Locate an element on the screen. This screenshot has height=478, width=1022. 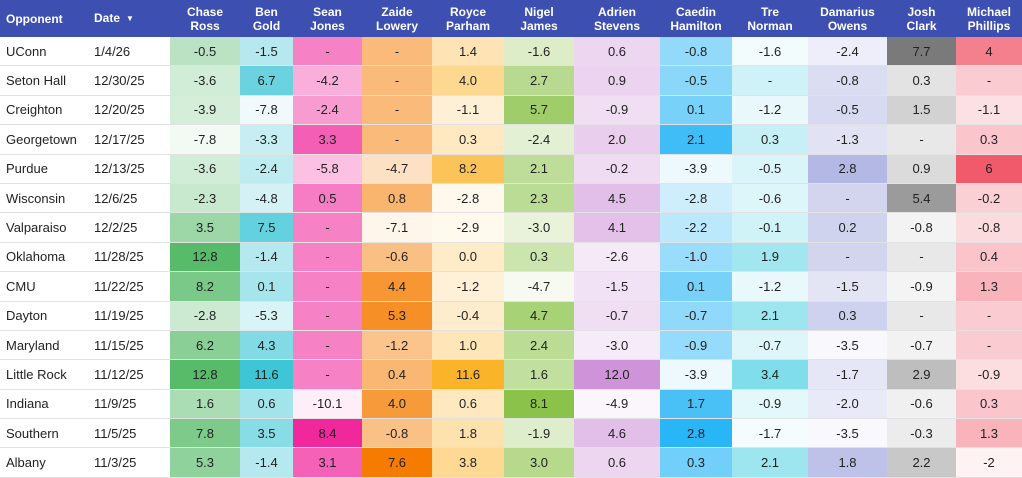
stat-cell: -2.2 is located at coordinates (696, 227).